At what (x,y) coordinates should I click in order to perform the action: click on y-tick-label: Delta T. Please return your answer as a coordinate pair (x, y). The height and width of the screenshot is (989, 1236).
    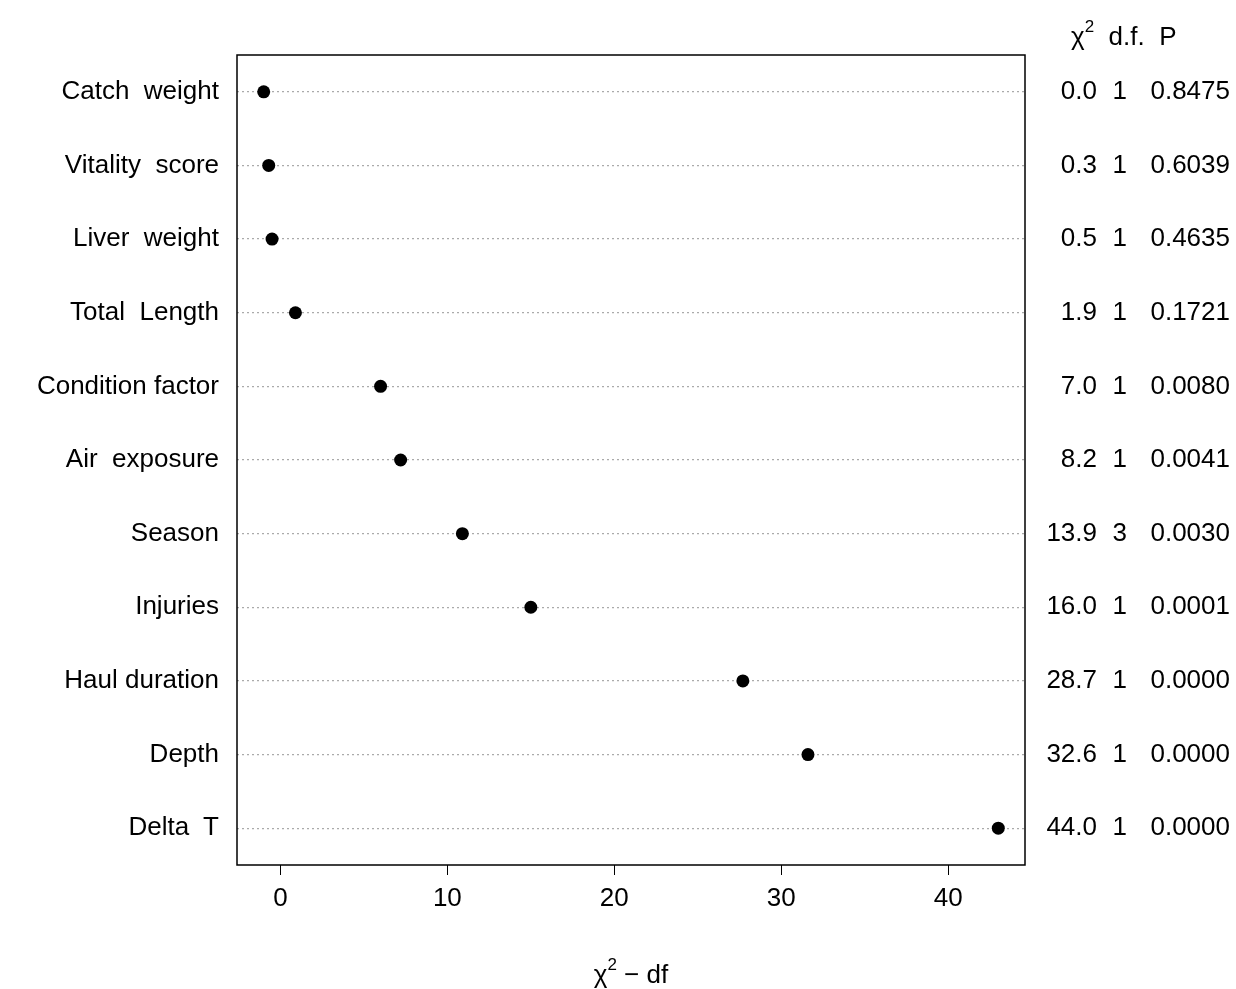
    Looking at the image, I should click on (174, 826).